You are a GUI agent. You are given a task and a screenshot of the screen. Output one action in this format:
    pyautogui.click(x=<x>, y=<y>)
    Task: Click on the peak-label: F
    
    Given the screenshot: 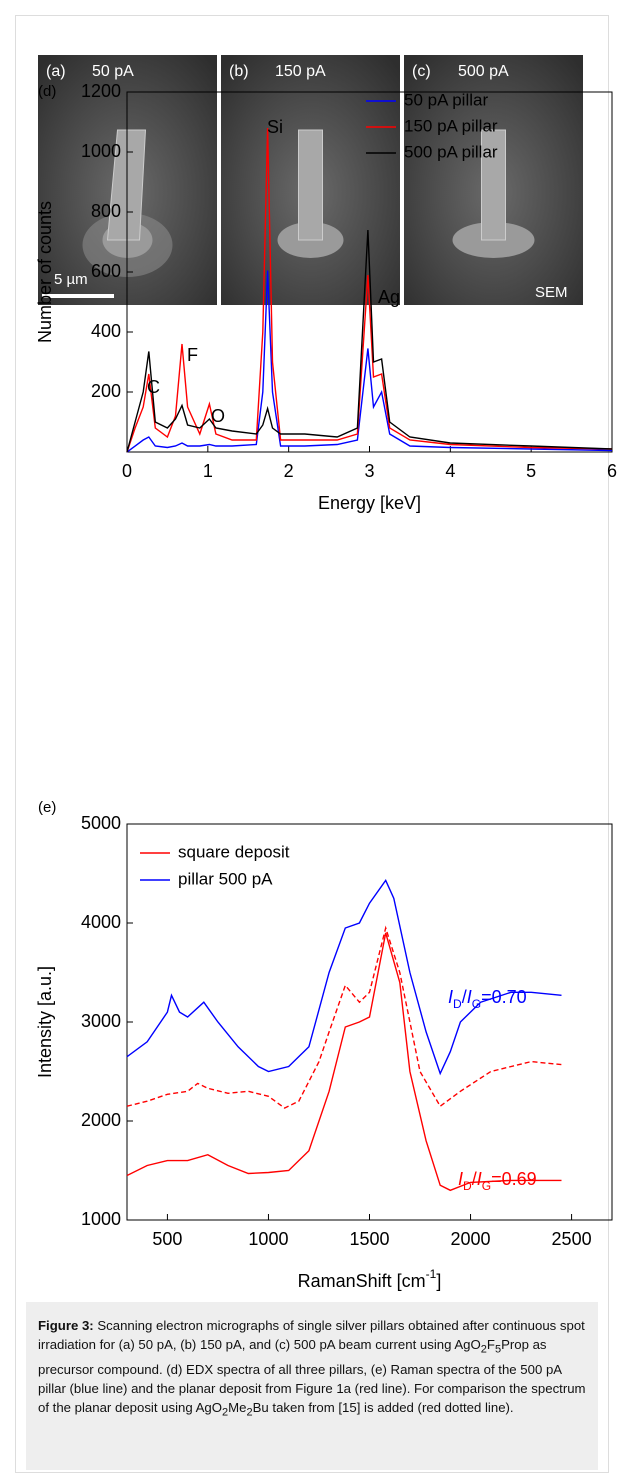 What is the action you would take?
    pyautogui.click(x=192, y=355)
    